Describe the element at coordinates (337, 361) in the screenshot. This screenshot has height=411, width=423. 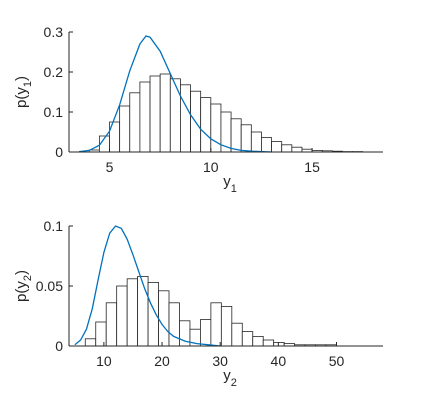
I see `x-tick-label: 50` at that location.